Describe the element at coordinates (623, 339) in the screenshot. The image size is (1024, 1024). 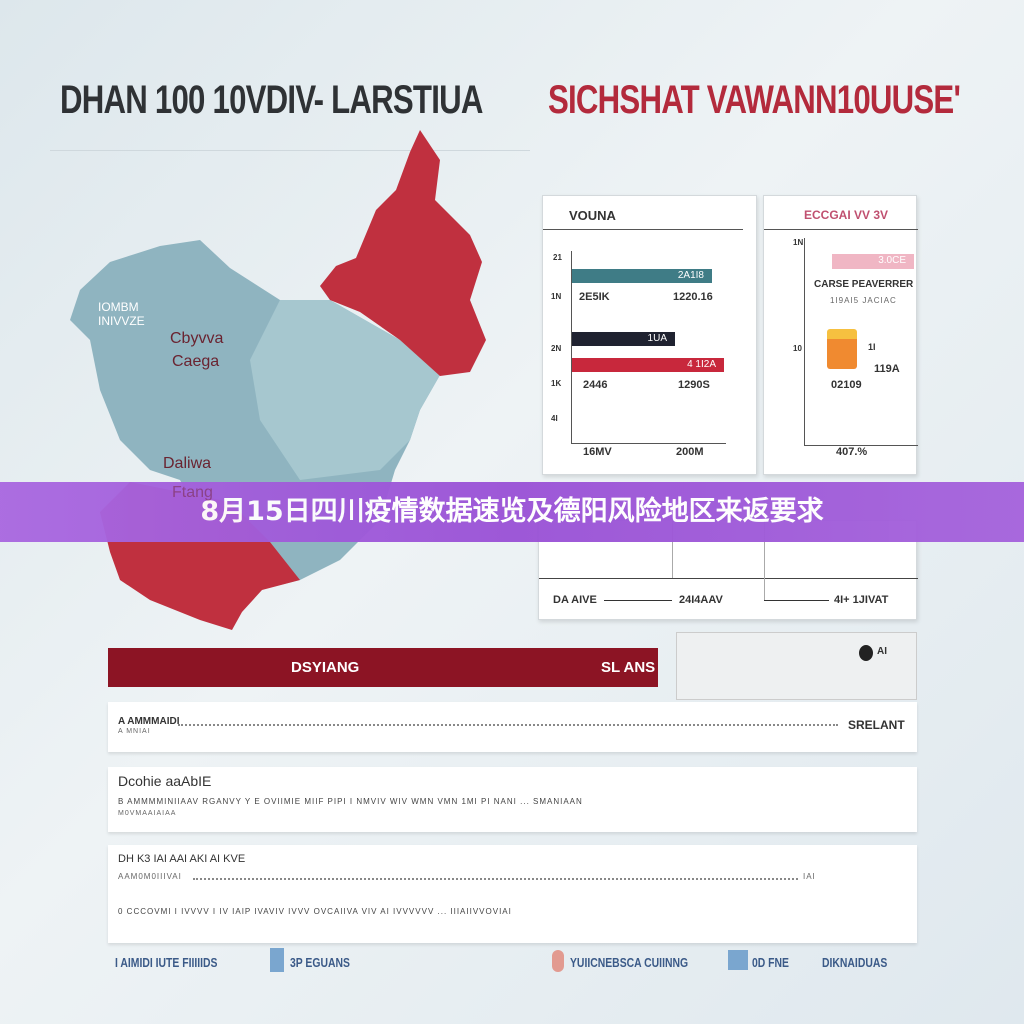
I see `bar-2: 1UA` at that location.